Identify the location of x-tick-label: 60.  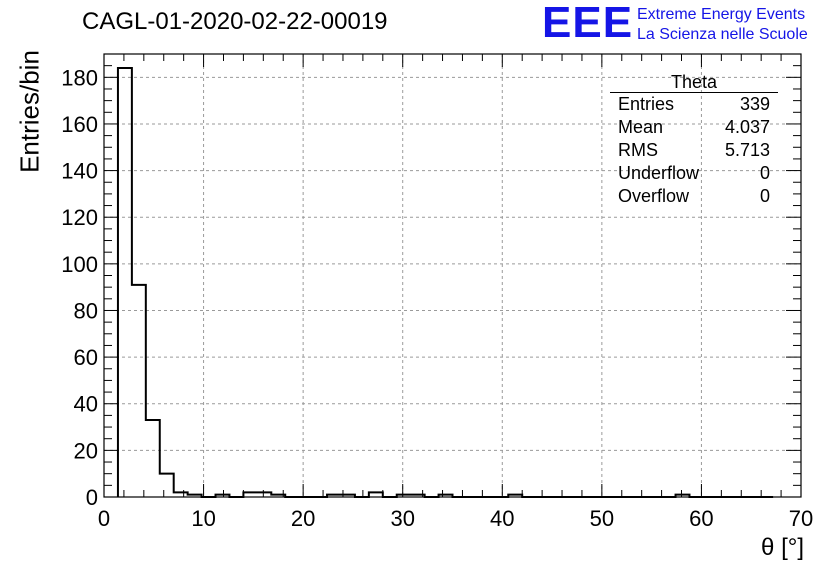
(701, 518).